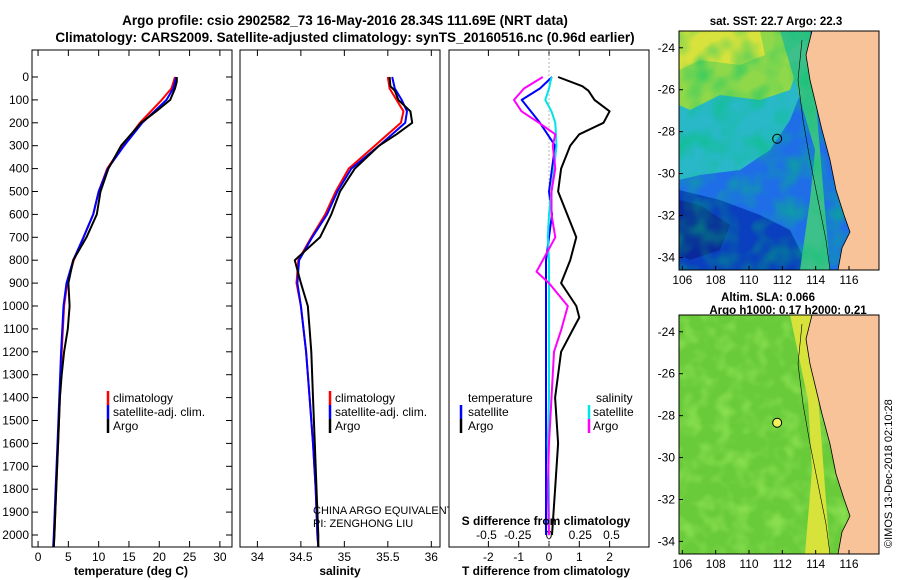  Describe the element at coordinates (19, 260) in the screenshot. I see `y-tick-label: 800` at that location.